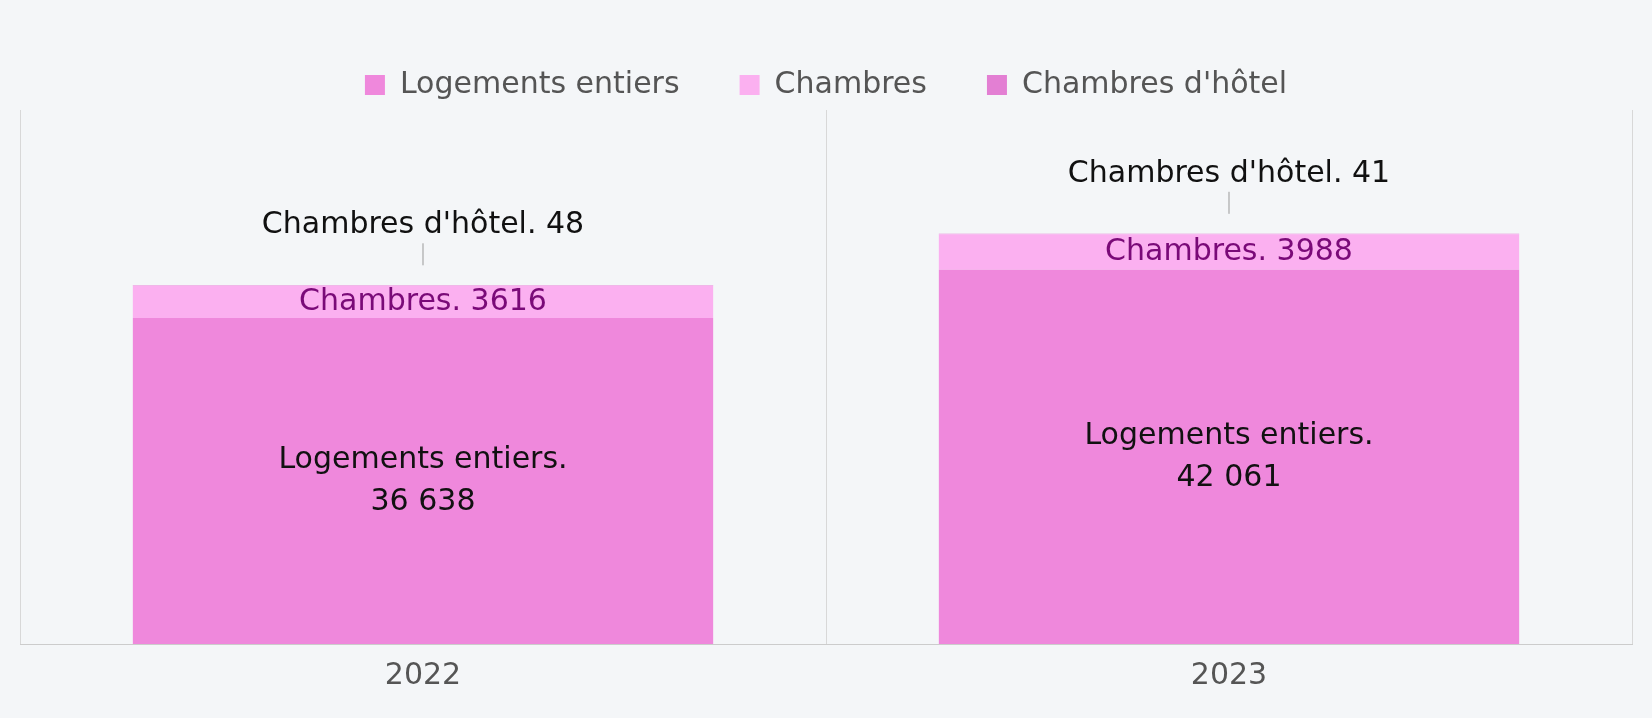  What do you see at coordinates (1229, 171) in the screenshot?
I see `data-label: Chambres d'hôtel. 41` at bounding box center [1229, 171].